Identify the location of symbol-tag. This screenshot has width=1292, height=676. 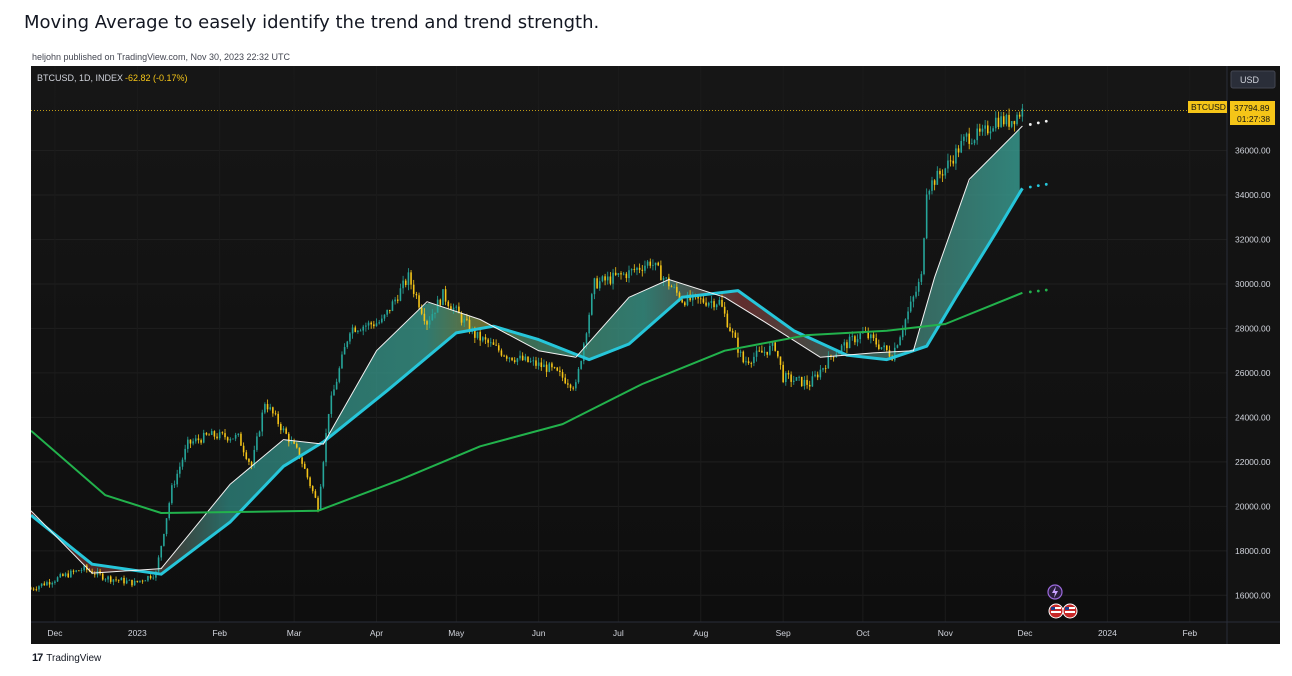
(1207, 107).